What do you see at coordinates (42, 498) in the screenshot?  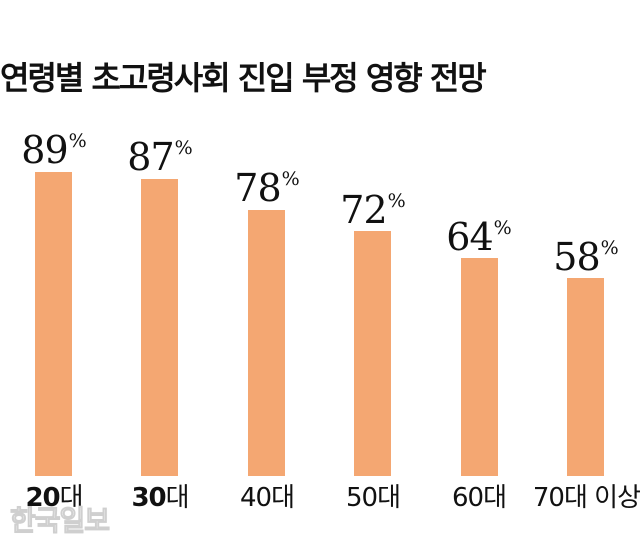 I see `category-number: 20` at bounding box center [42, 498].